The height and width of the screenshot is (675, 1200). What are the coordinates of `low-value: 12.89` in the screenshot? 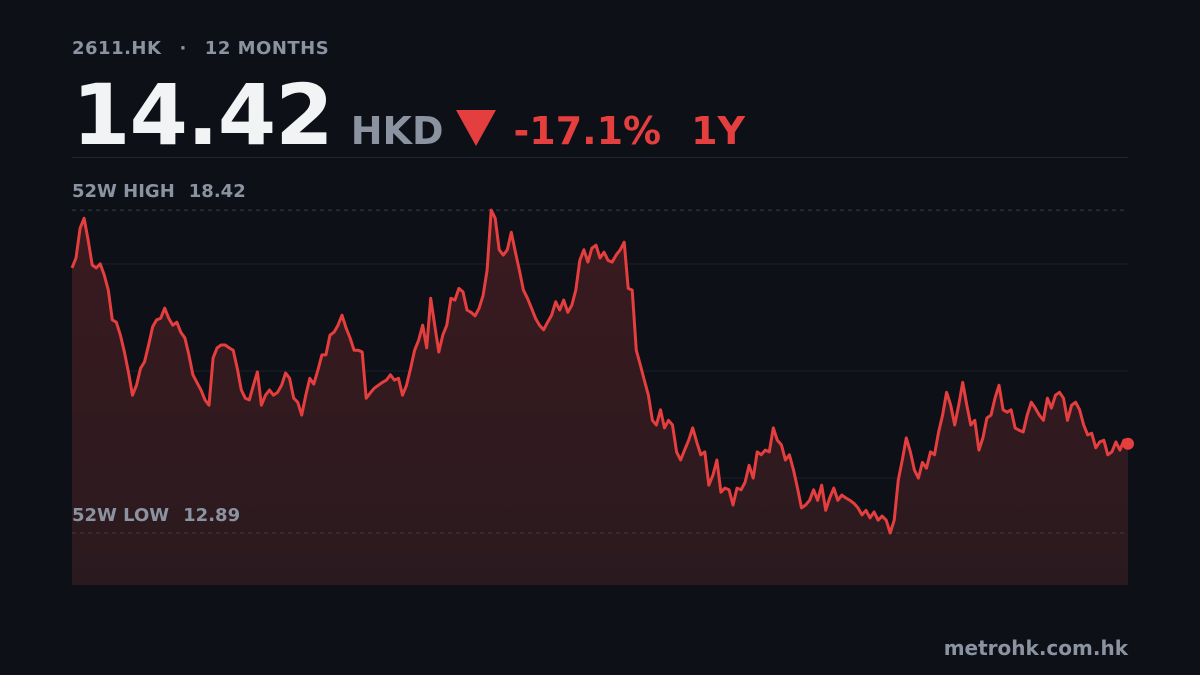 It's located at (211, 515).